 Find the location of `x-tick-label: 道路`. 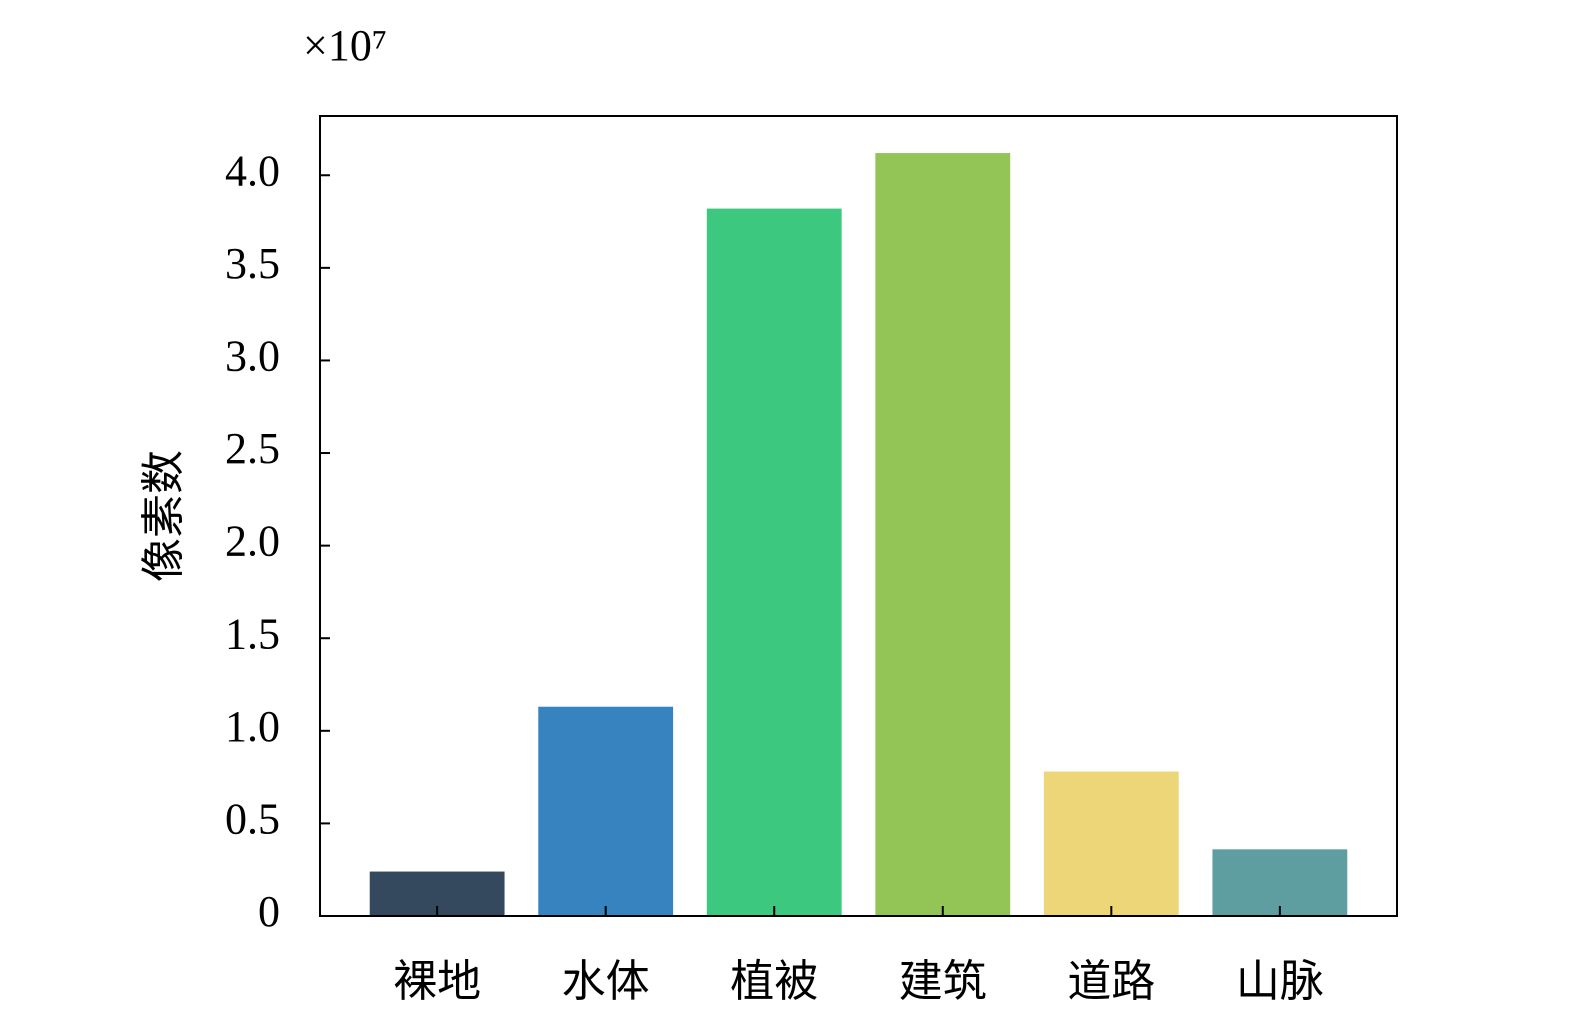

x-tick-label: 道路 is located at coordinates (1111, 981).